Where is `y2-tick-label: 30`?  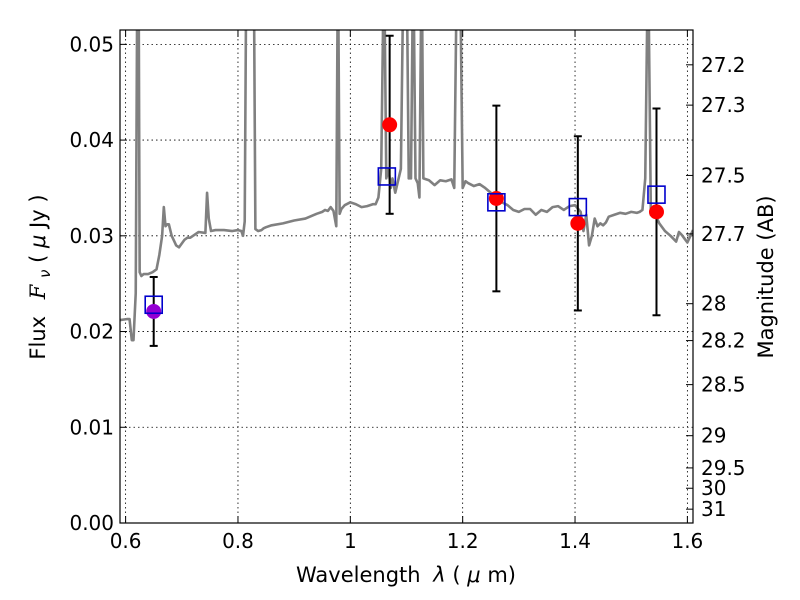 y2-tick-label: 30 is located at coordinates (713, 488).